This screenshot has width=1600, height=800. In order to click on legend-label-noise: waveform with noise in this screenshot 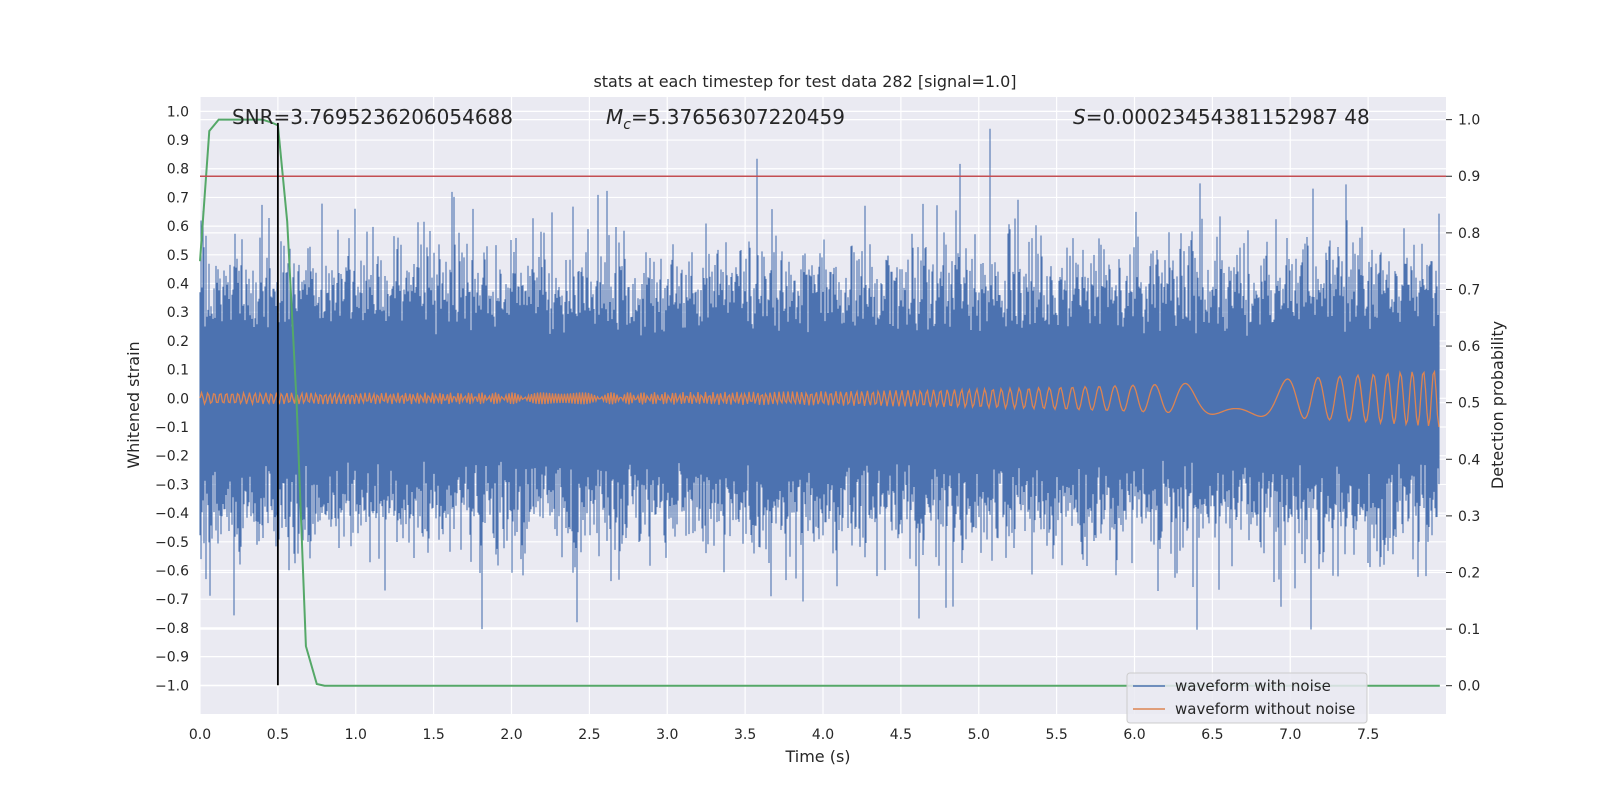, I will do `click(1253, 686)`.